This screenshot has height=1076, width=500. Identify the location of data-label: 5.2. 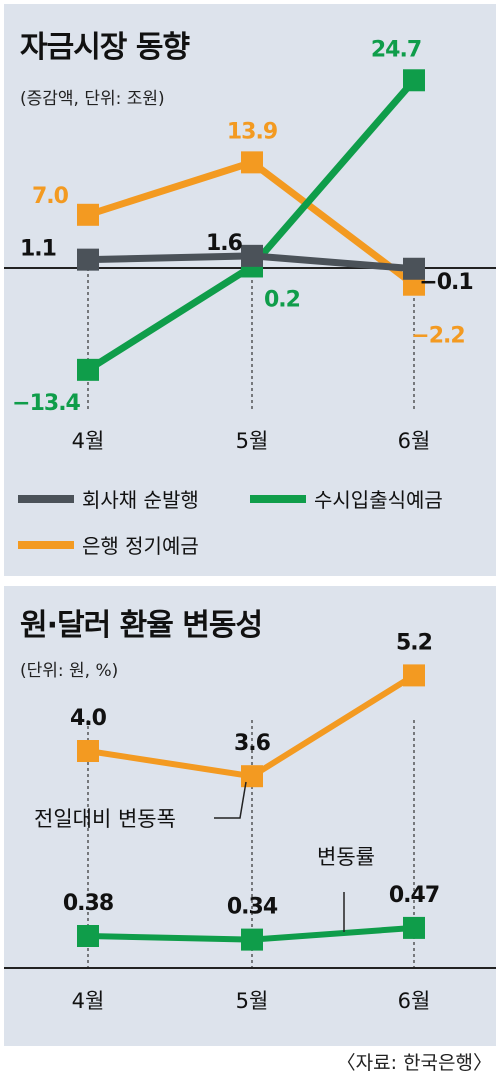
(414, 642).